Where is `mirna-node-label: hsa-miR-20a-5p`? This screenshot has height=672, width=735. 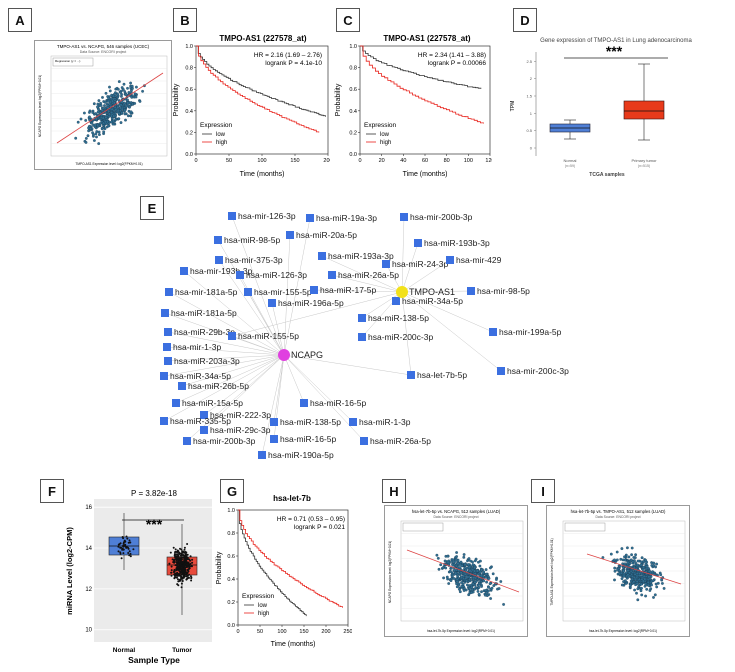
mirna-node-label: hsa-miR-20a-5p is located at coordinates (326, 235).